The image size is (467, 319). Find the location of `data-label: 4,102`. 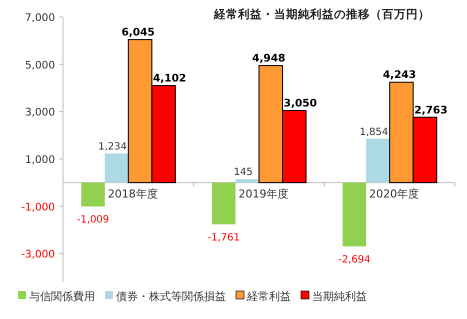

data-label: 4,102 is located at coordinates (169, 78).